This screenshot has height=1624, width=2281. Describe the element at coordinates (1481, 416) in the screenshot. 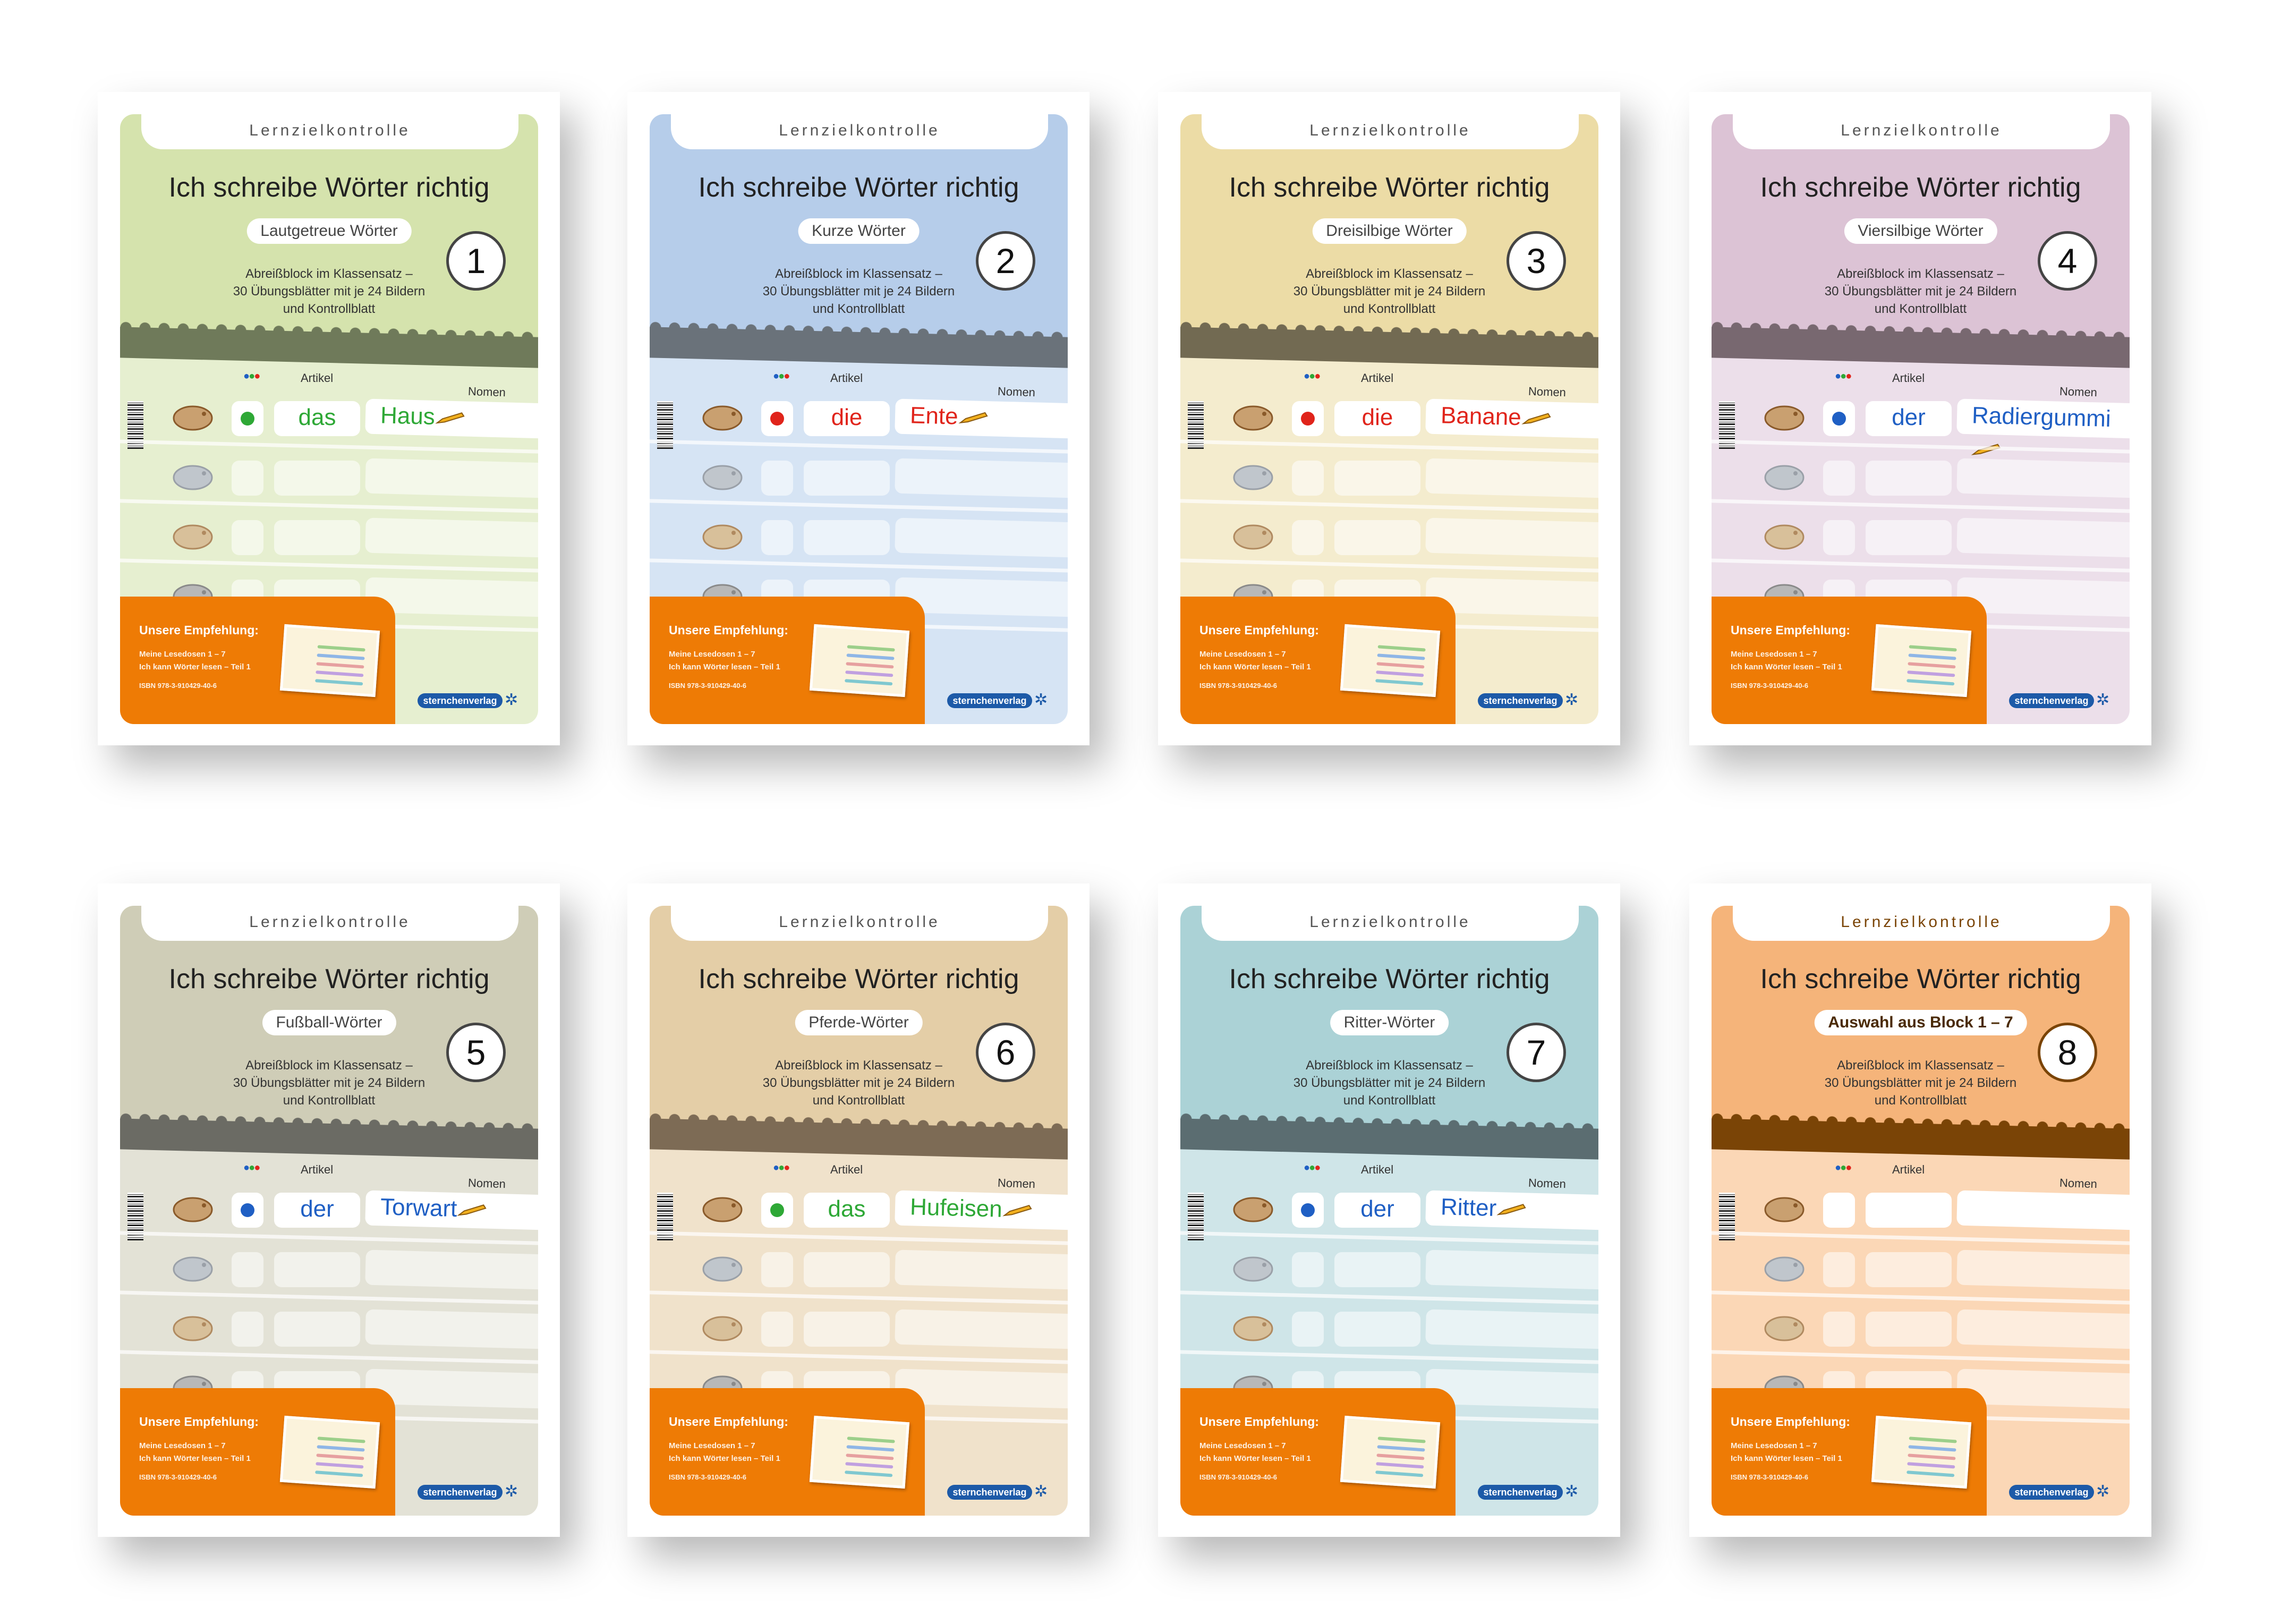

I see `noun-text: Banane` at that location.